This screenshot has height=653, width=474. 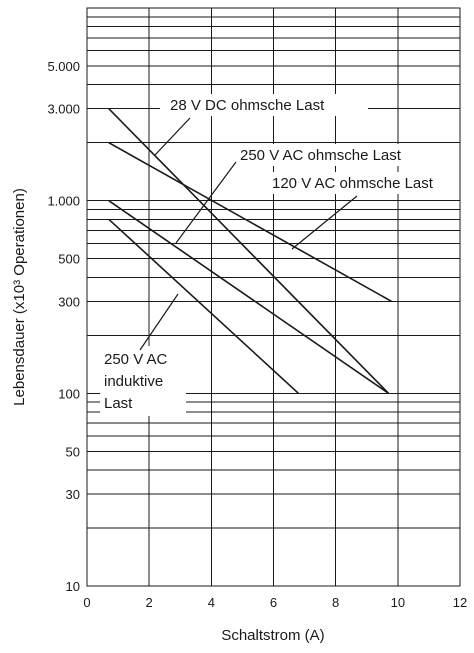 I want to click on annotation-120v-ac: 120 V AC ohmsche Last, so click(x=364, y=211).